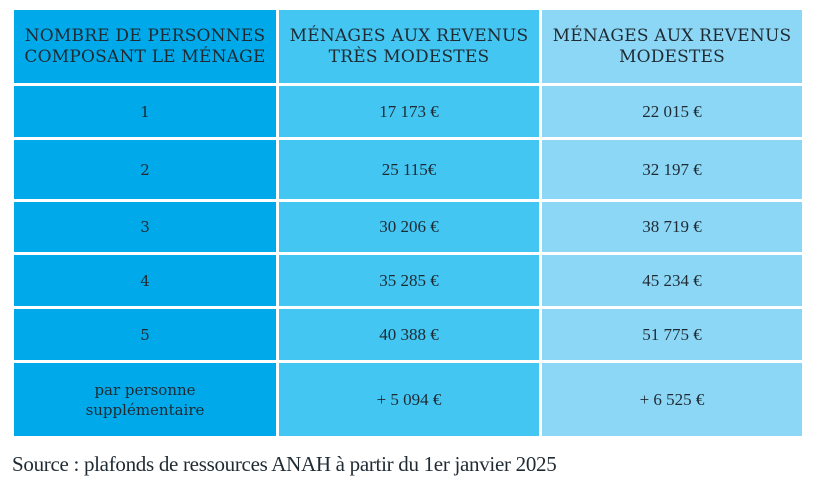  What do you see at coordinates (409, 46) in the screenshot?
I see `header-very-modest-income: MÉNAGES AUX REVENUS TRÈS MODESTES` at bounding box center [409, 46].